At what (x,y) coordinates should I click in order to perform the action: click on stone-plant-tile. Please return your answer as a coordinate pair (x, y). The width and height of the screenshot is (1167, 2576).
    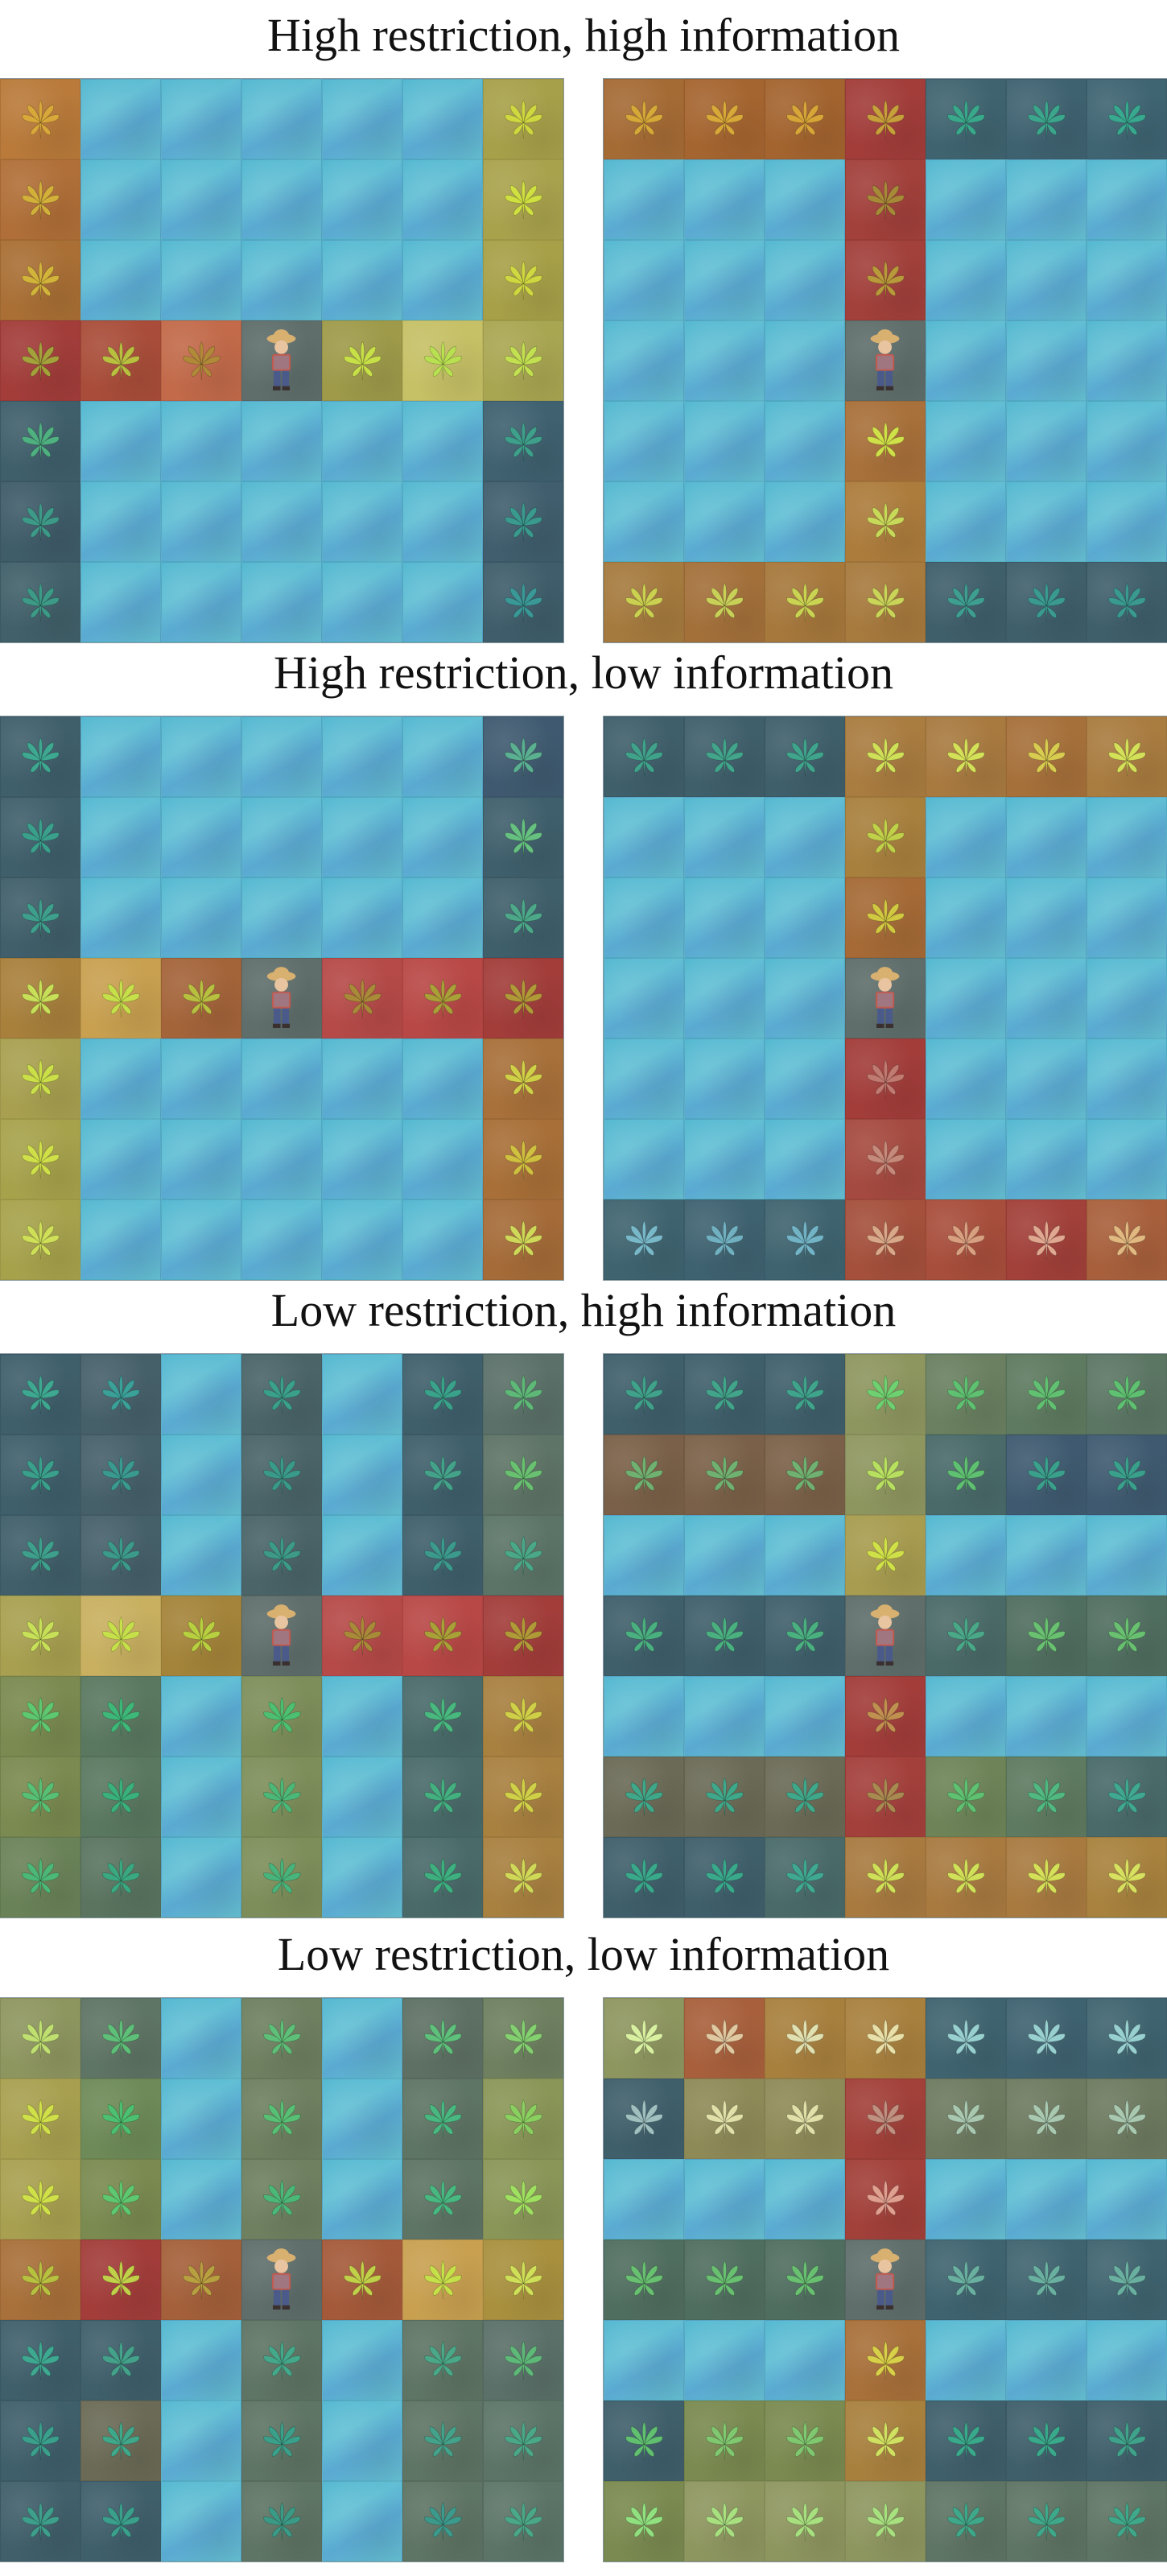
    Looking at the image, I should click on (281, 1394).